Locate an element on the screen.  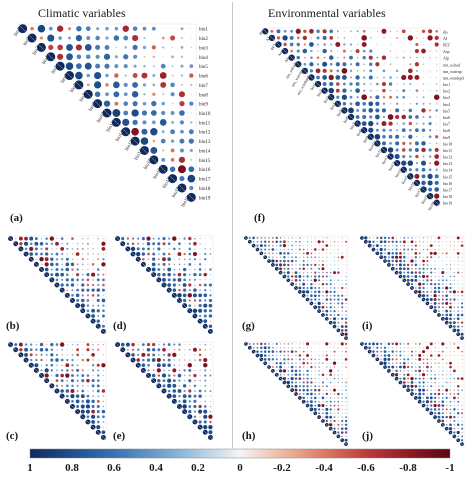
variable-label-side: bio17 is located at coordinates (205, 180).